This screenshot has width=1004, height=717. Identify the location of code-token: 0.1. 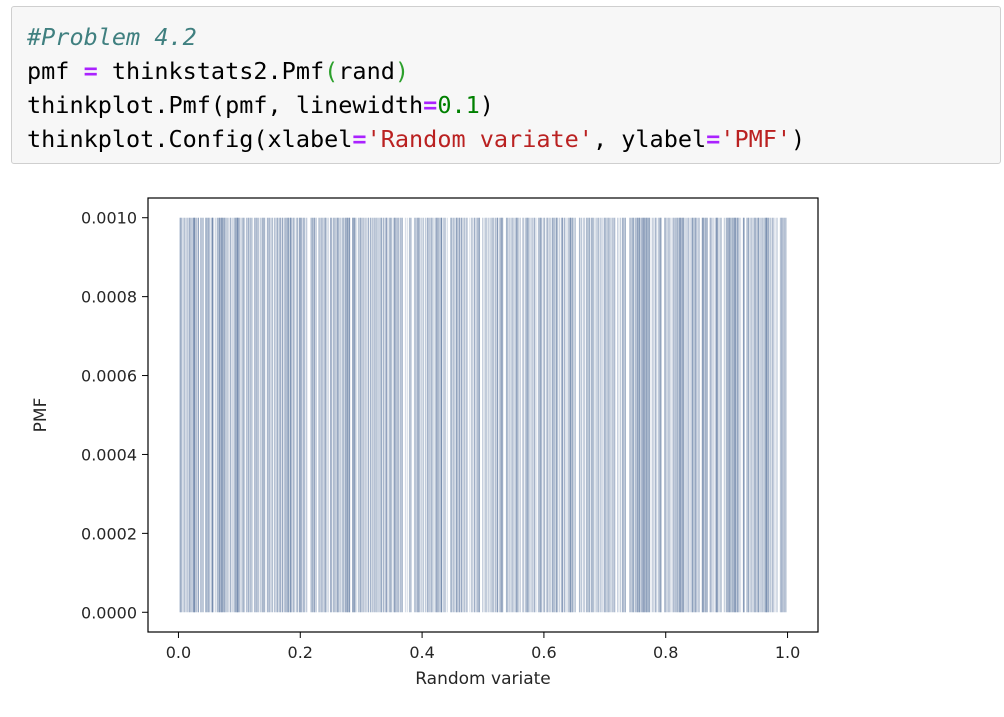
(458, 105).